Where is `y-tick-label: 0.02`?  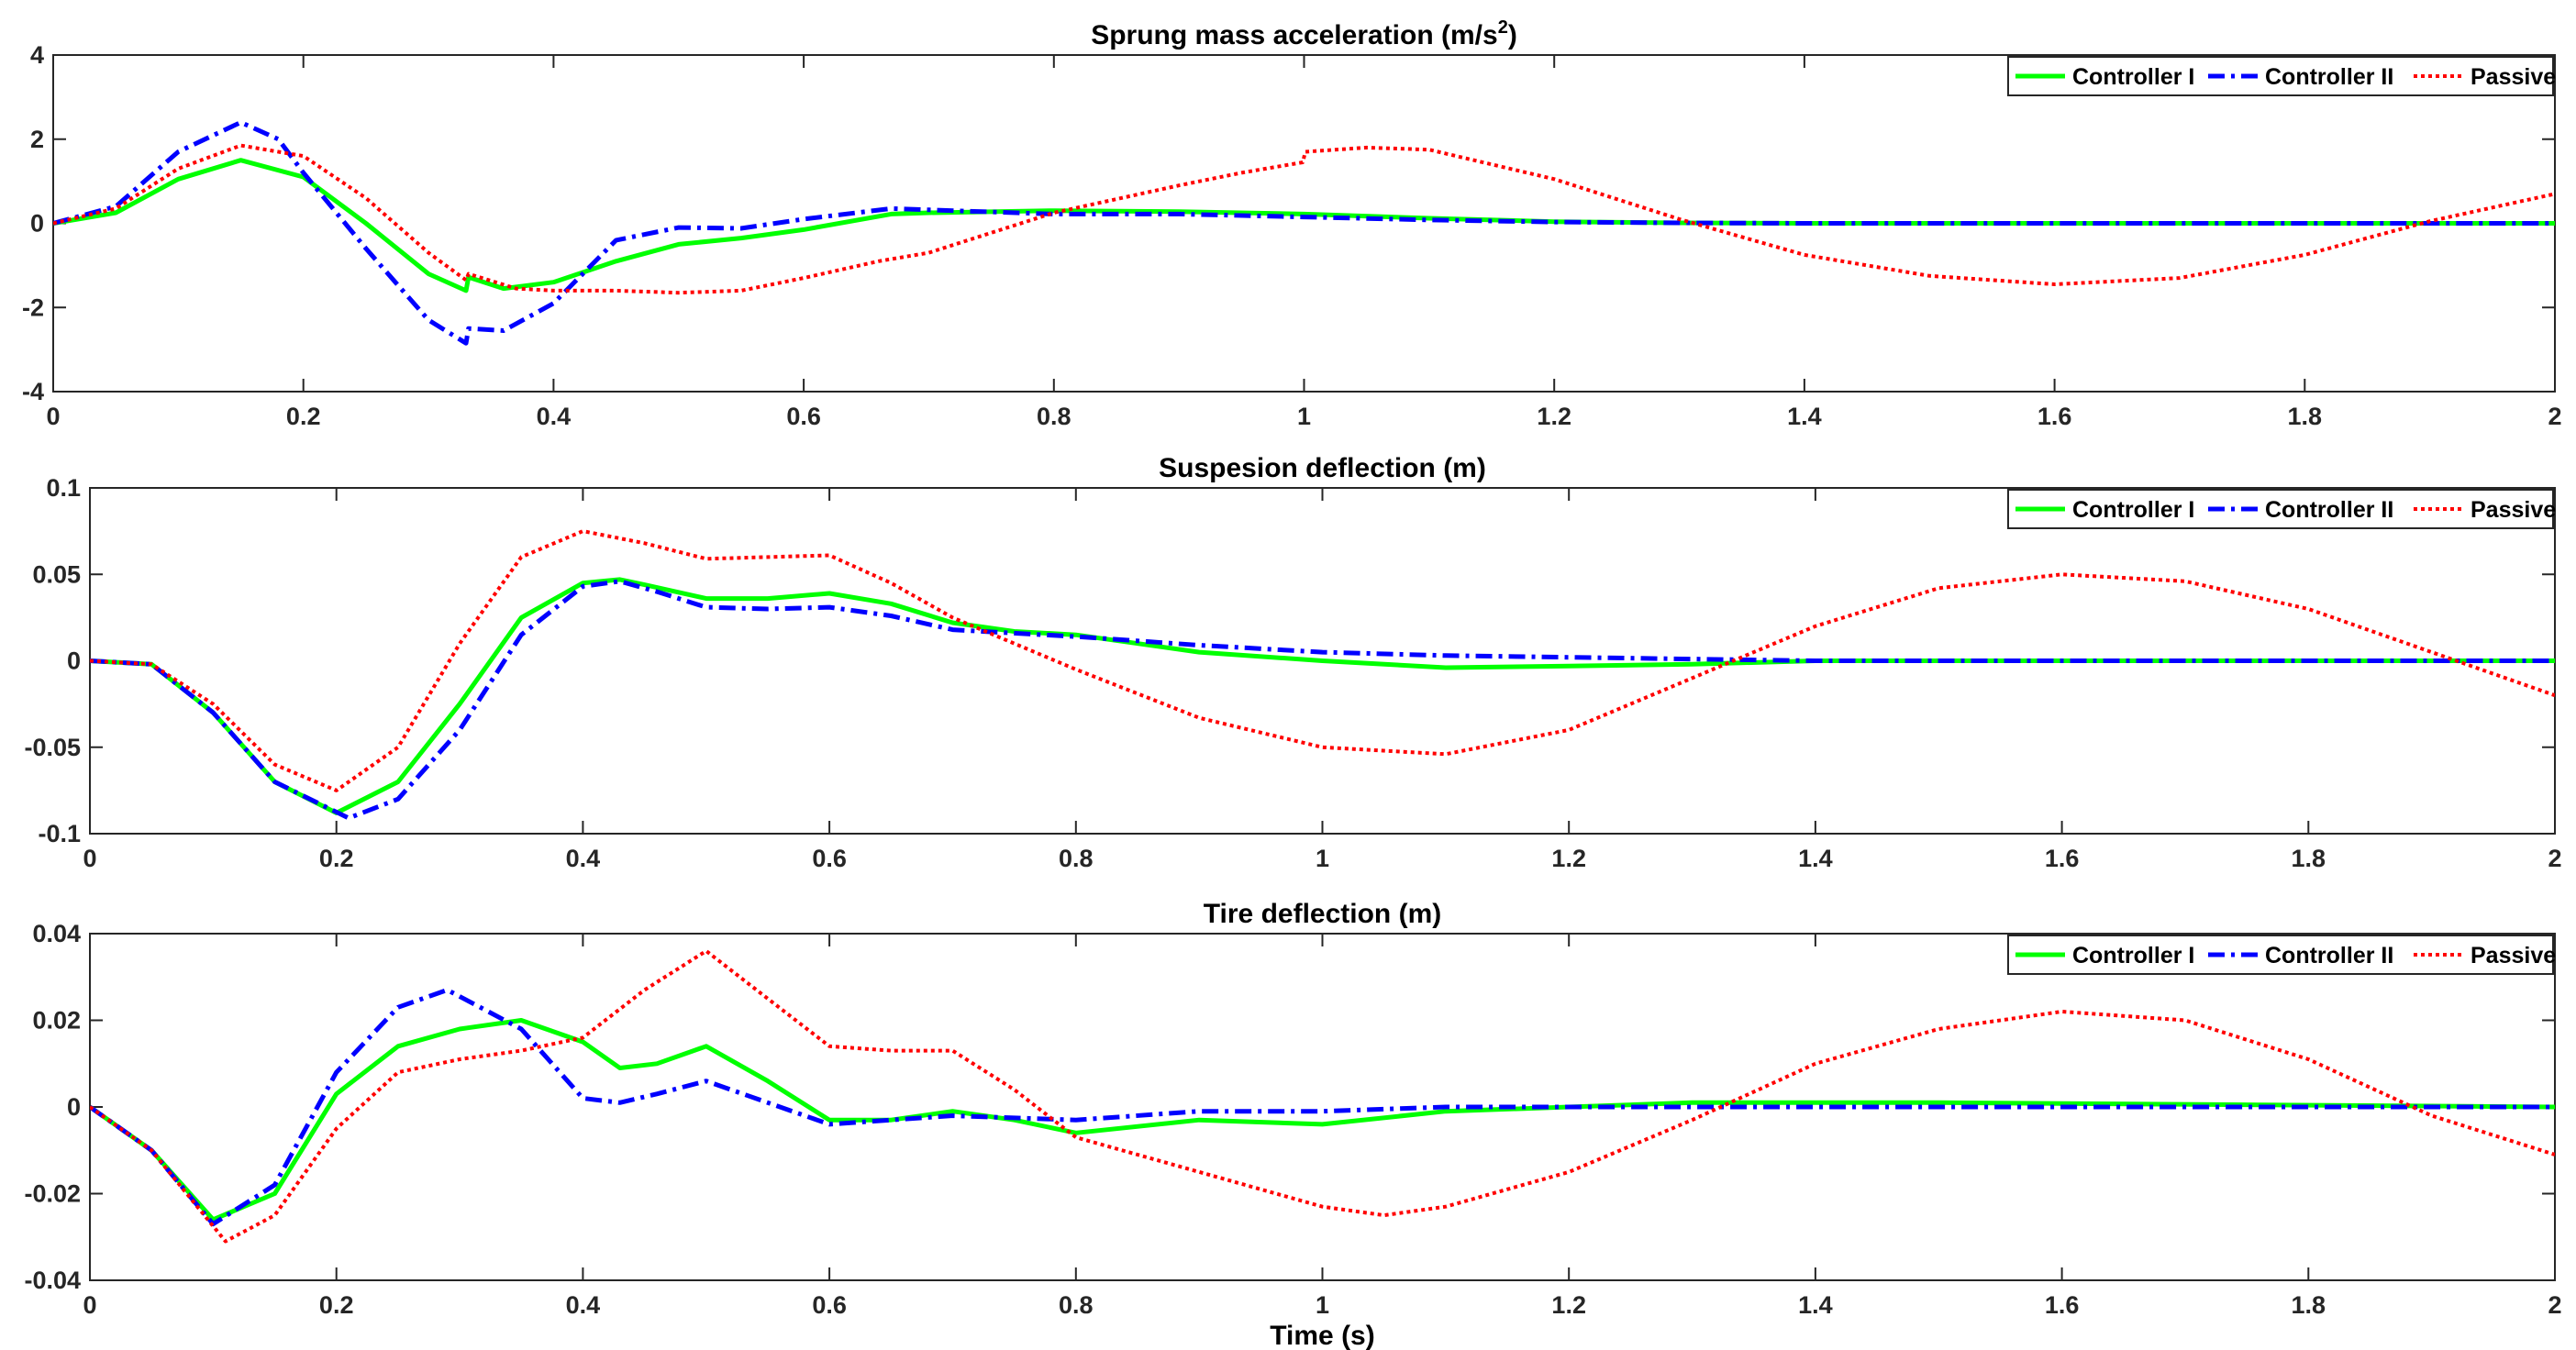
y-tick-label: 0.02 is located at coordinates (56, 1021).